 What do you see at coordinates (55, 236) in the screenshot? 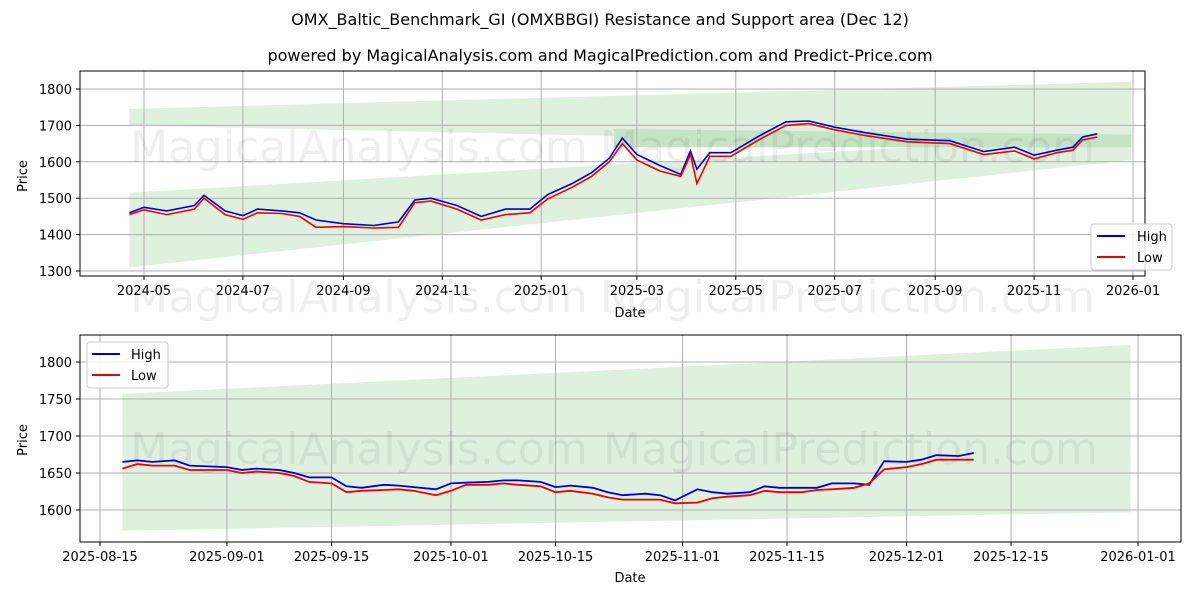
I see `y-tick-label: 1400` at bounding box center [55, 236].